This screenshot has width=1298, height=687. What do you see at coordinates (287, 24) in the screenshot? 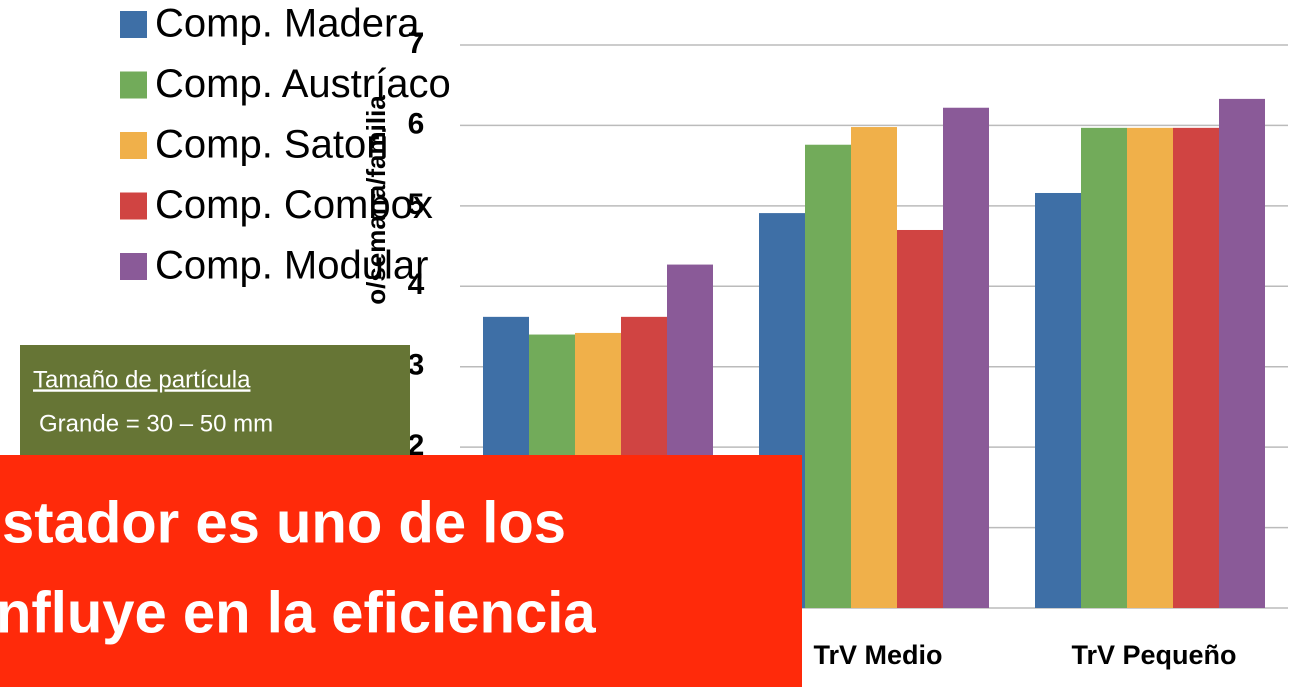
I see `legend-label: Comp. Madera` at bounding box center [287, 24].